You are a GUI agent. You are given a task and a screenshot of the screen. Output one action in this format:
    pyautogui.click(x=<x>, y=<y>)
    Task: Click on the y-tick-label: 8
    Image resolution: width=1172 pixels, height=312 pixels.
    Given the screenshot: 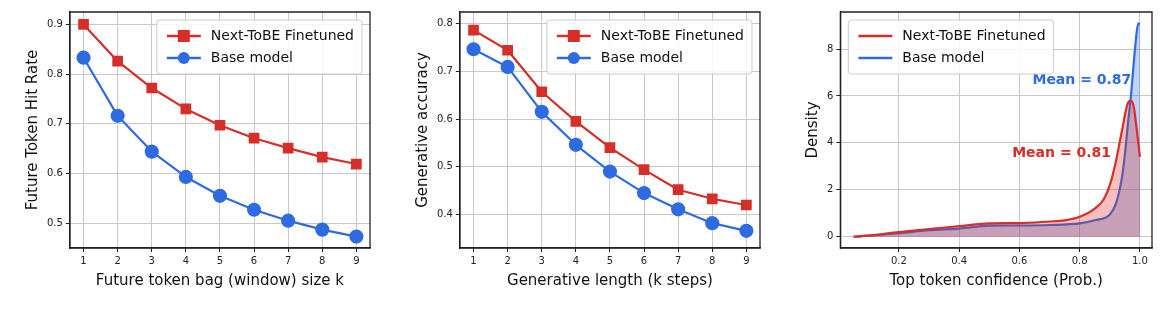 What is the action you would take?
    pyautogui.click(x=830, y=48)
    